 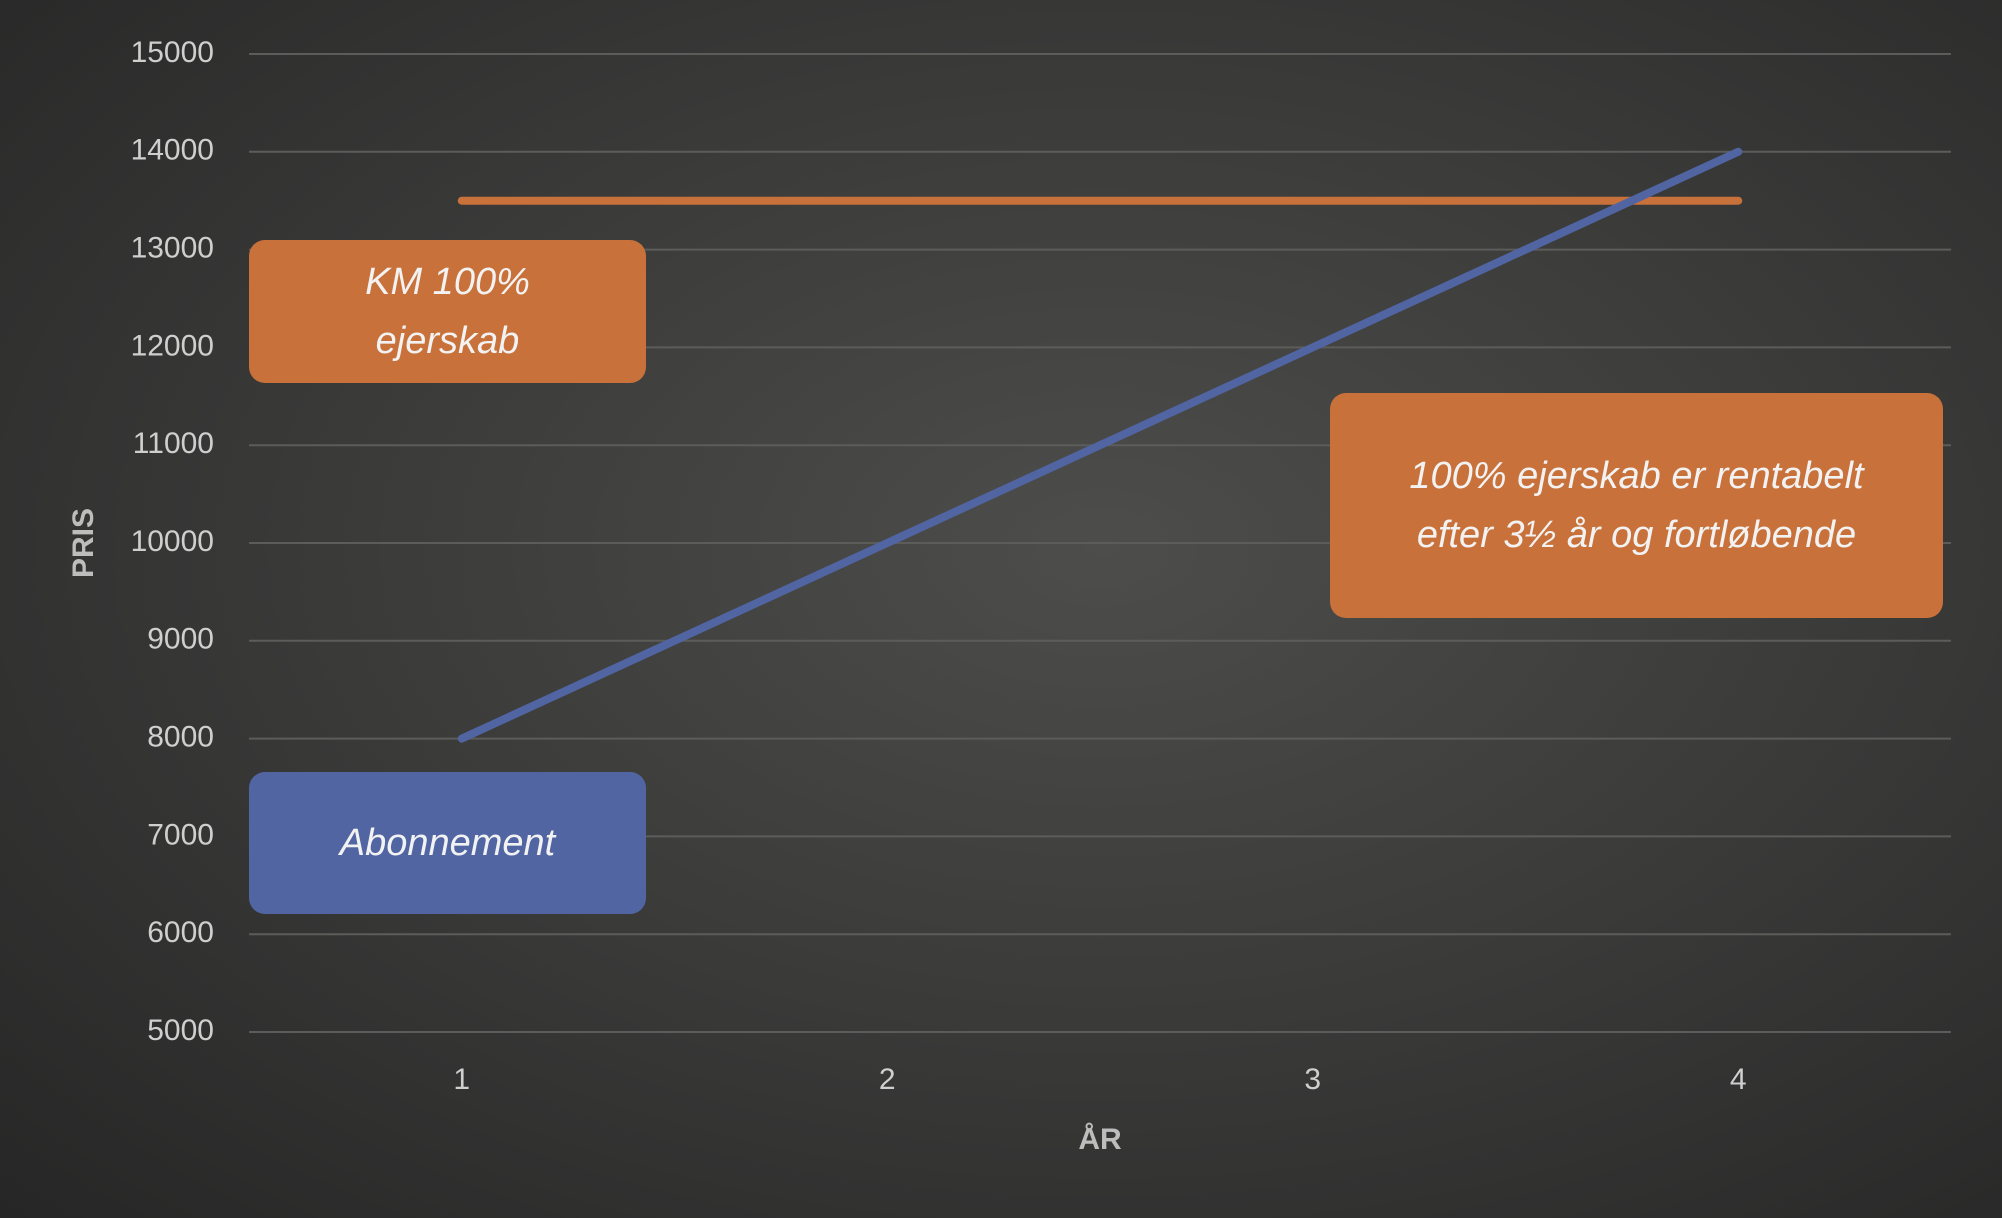 What do you see at coordinates (180, 1030) in the screenshot?
I see `y-tick-label: 5000` at bounding box center [180, 1030].